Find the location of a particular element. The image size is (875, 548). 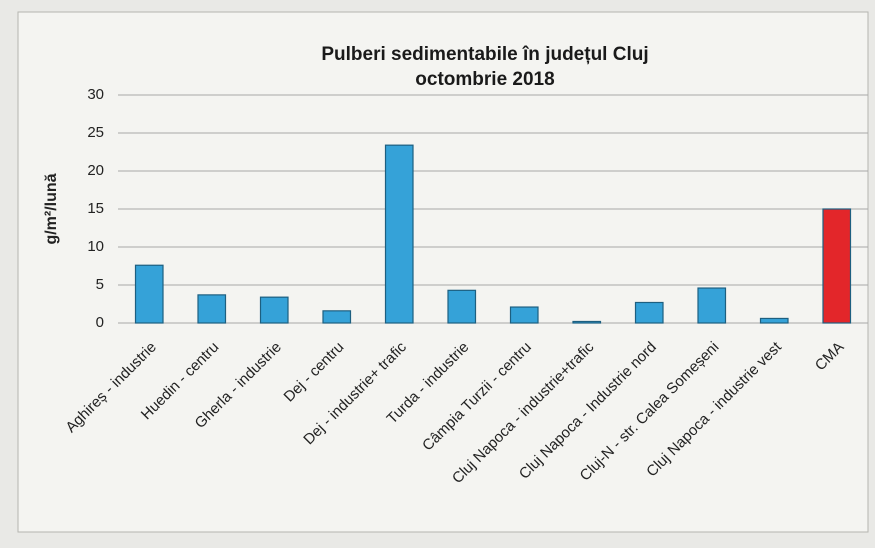

chart-title: Pulberi sedimentabile în județul Cluj is located at coordinates (484, 54).